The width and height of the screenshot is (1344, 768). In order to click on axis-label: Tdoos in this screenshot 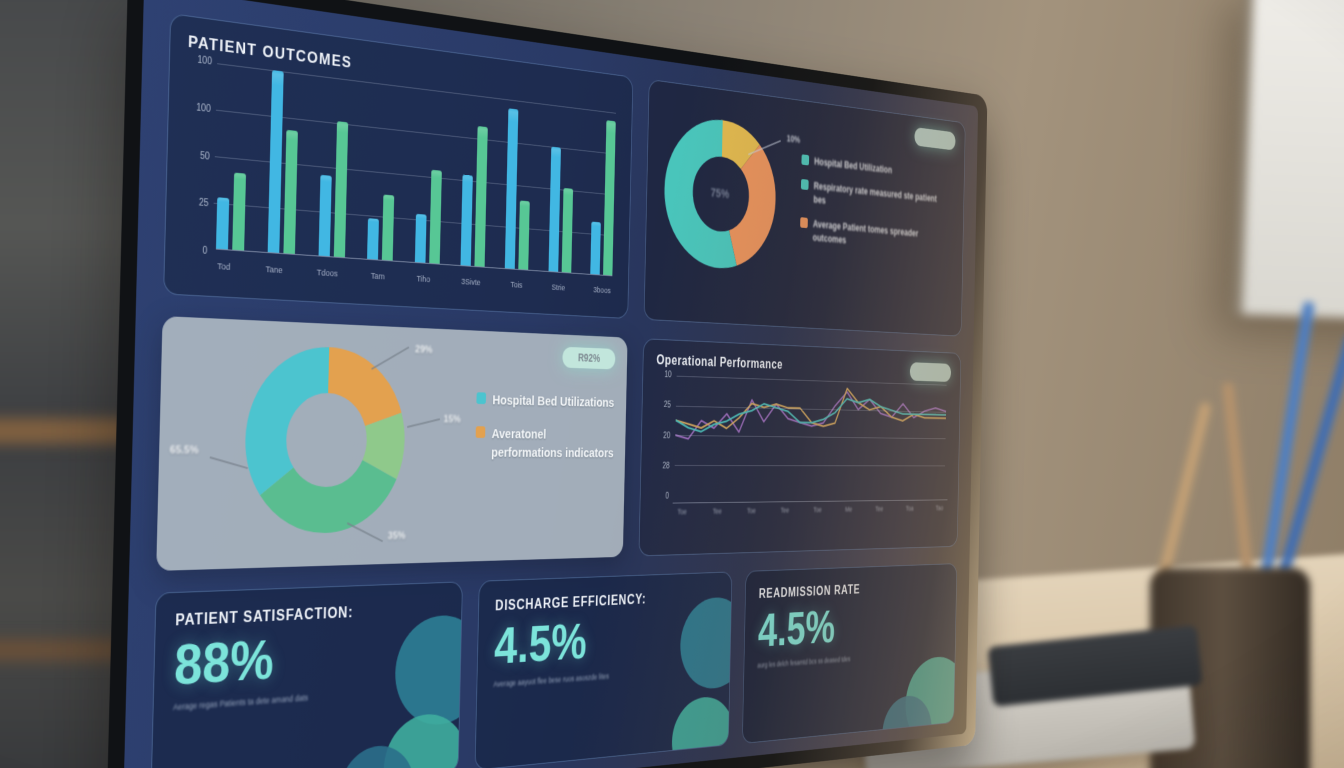, I will do `click(327, 273)`.